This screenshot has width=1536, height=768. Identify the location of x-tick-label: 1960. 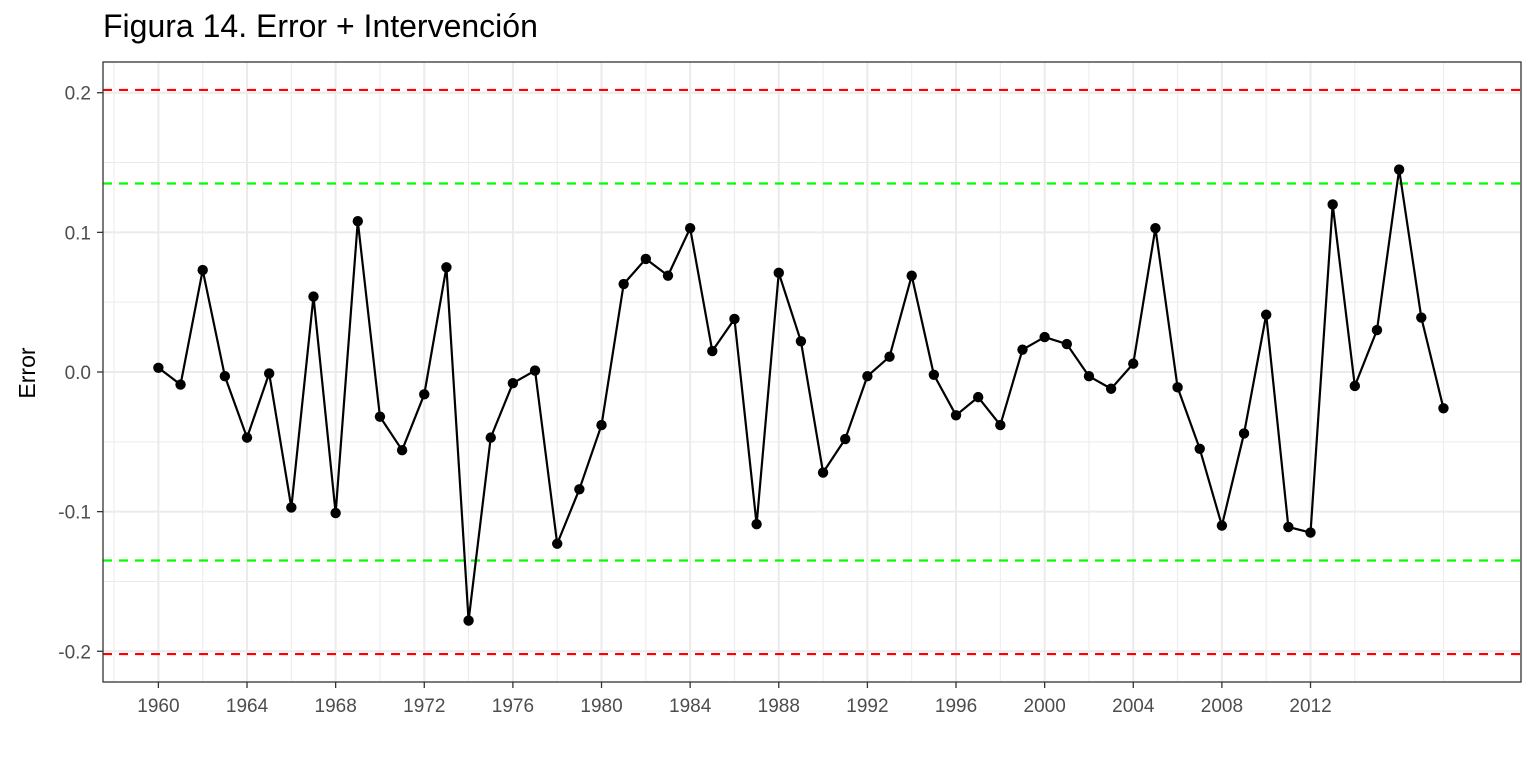
(158, 706).